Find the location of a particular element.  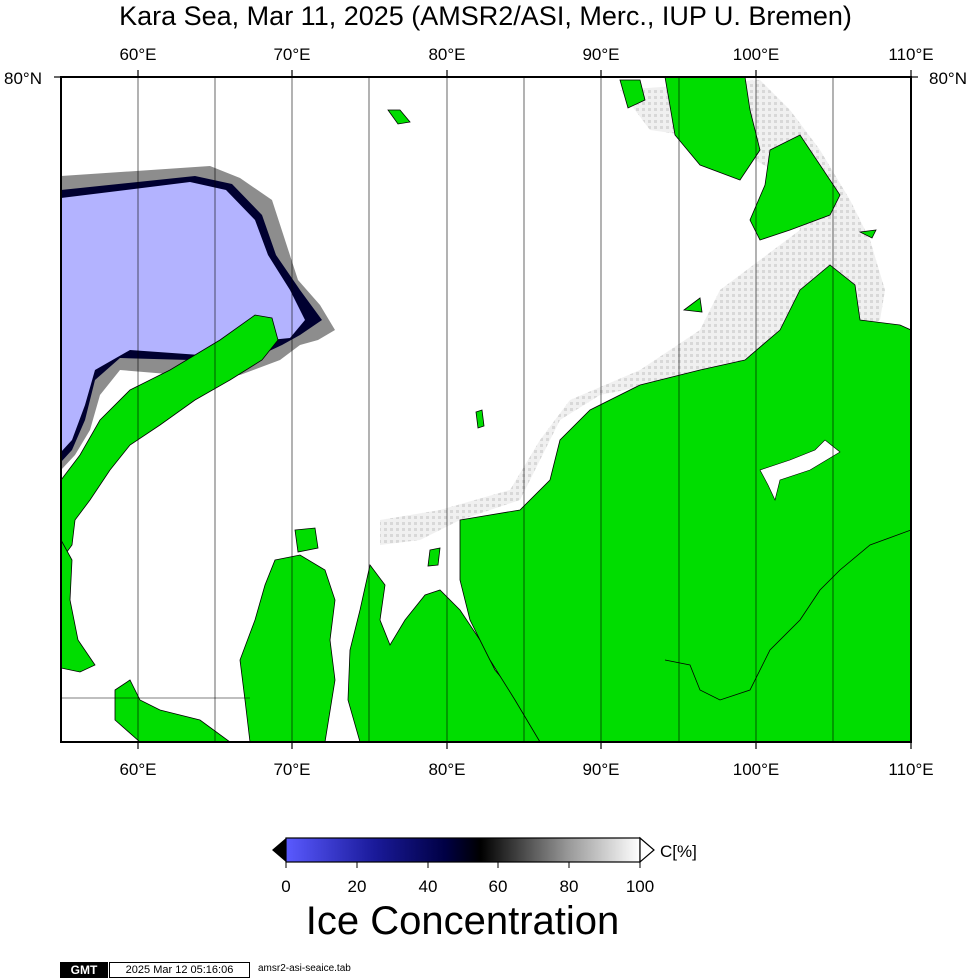

colorbar-tick-label: 0 is located at coordinates (285, 886).